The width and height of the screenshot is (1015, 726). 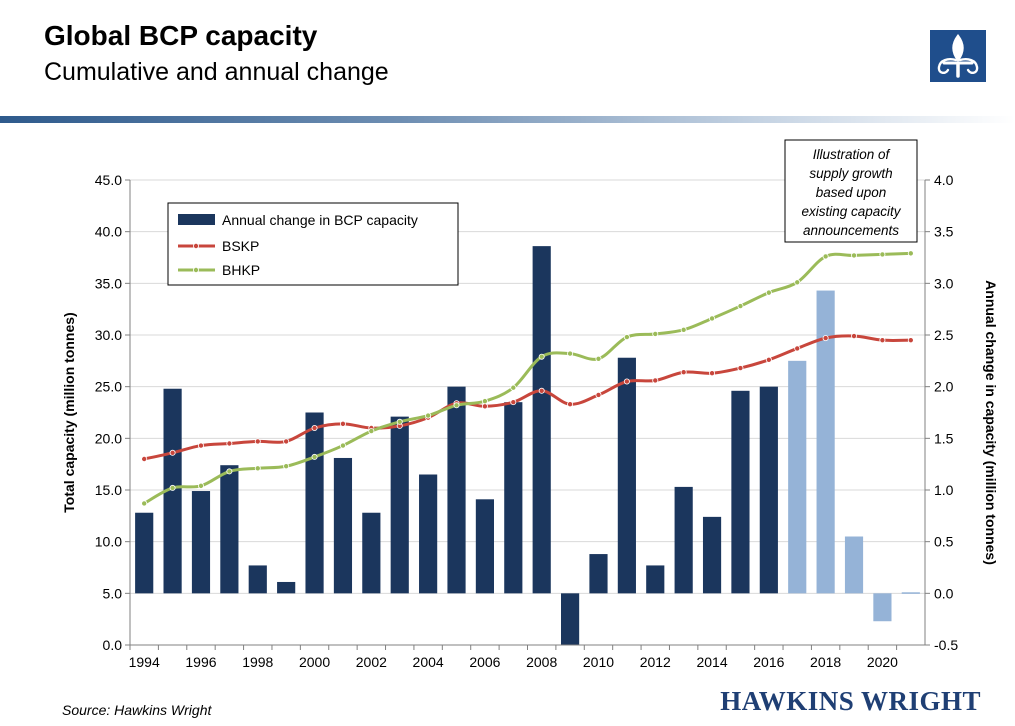 I want to click on right-tick-label: 1.0, so click(x=944, y=490).